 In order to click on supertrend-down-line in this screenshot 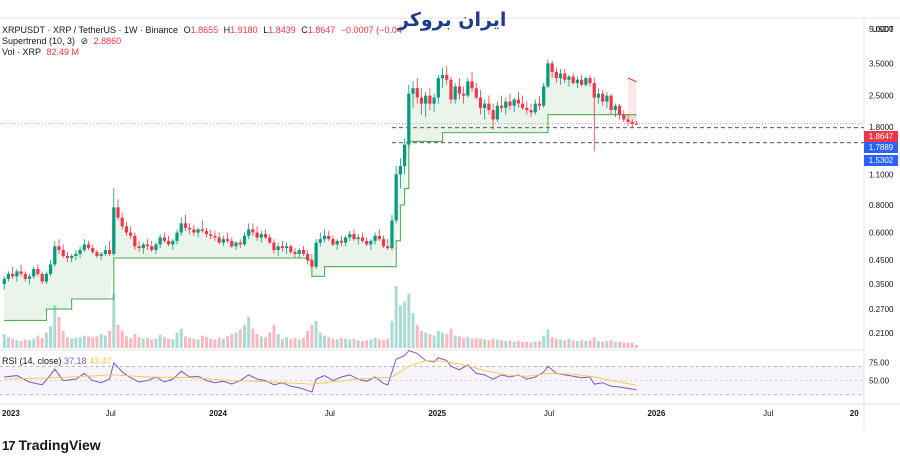, I will do `click(632, 80)`.